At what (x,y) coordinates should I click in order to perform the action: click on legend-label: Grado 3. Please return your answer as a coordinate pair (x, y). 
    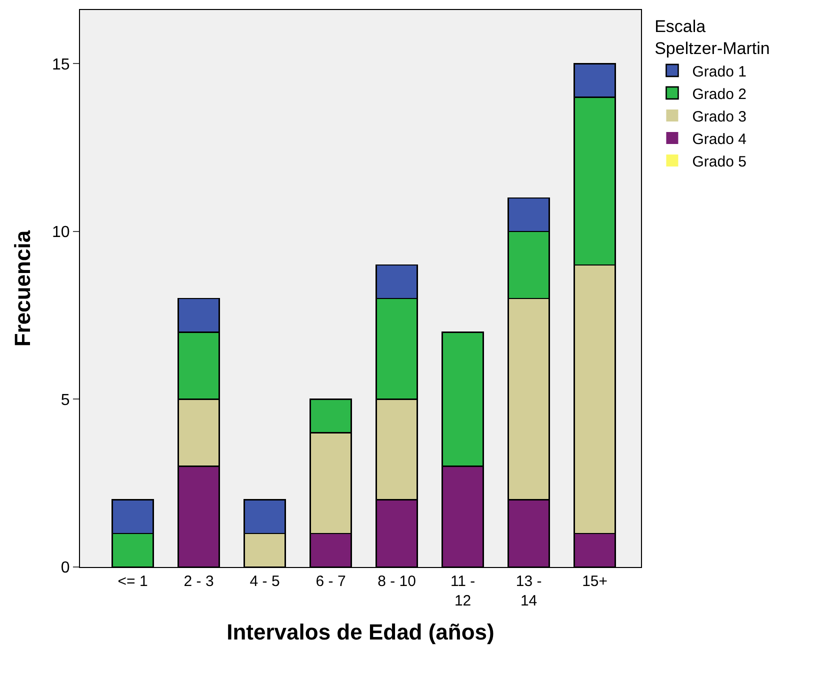
    Looking at the image, I should click on (719, 117).